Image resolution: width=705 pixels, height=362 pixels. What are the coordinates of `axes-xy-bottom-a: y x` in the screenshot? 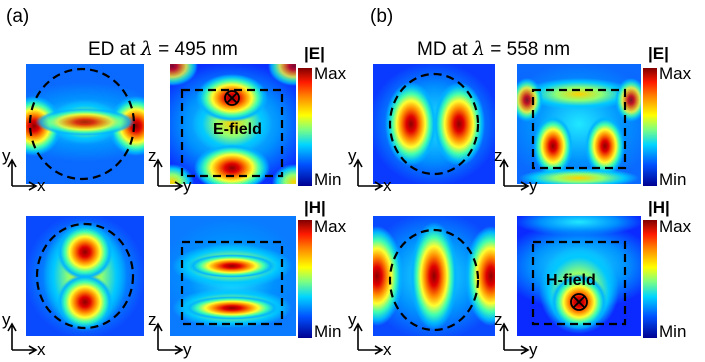 It's located at (24, 334).